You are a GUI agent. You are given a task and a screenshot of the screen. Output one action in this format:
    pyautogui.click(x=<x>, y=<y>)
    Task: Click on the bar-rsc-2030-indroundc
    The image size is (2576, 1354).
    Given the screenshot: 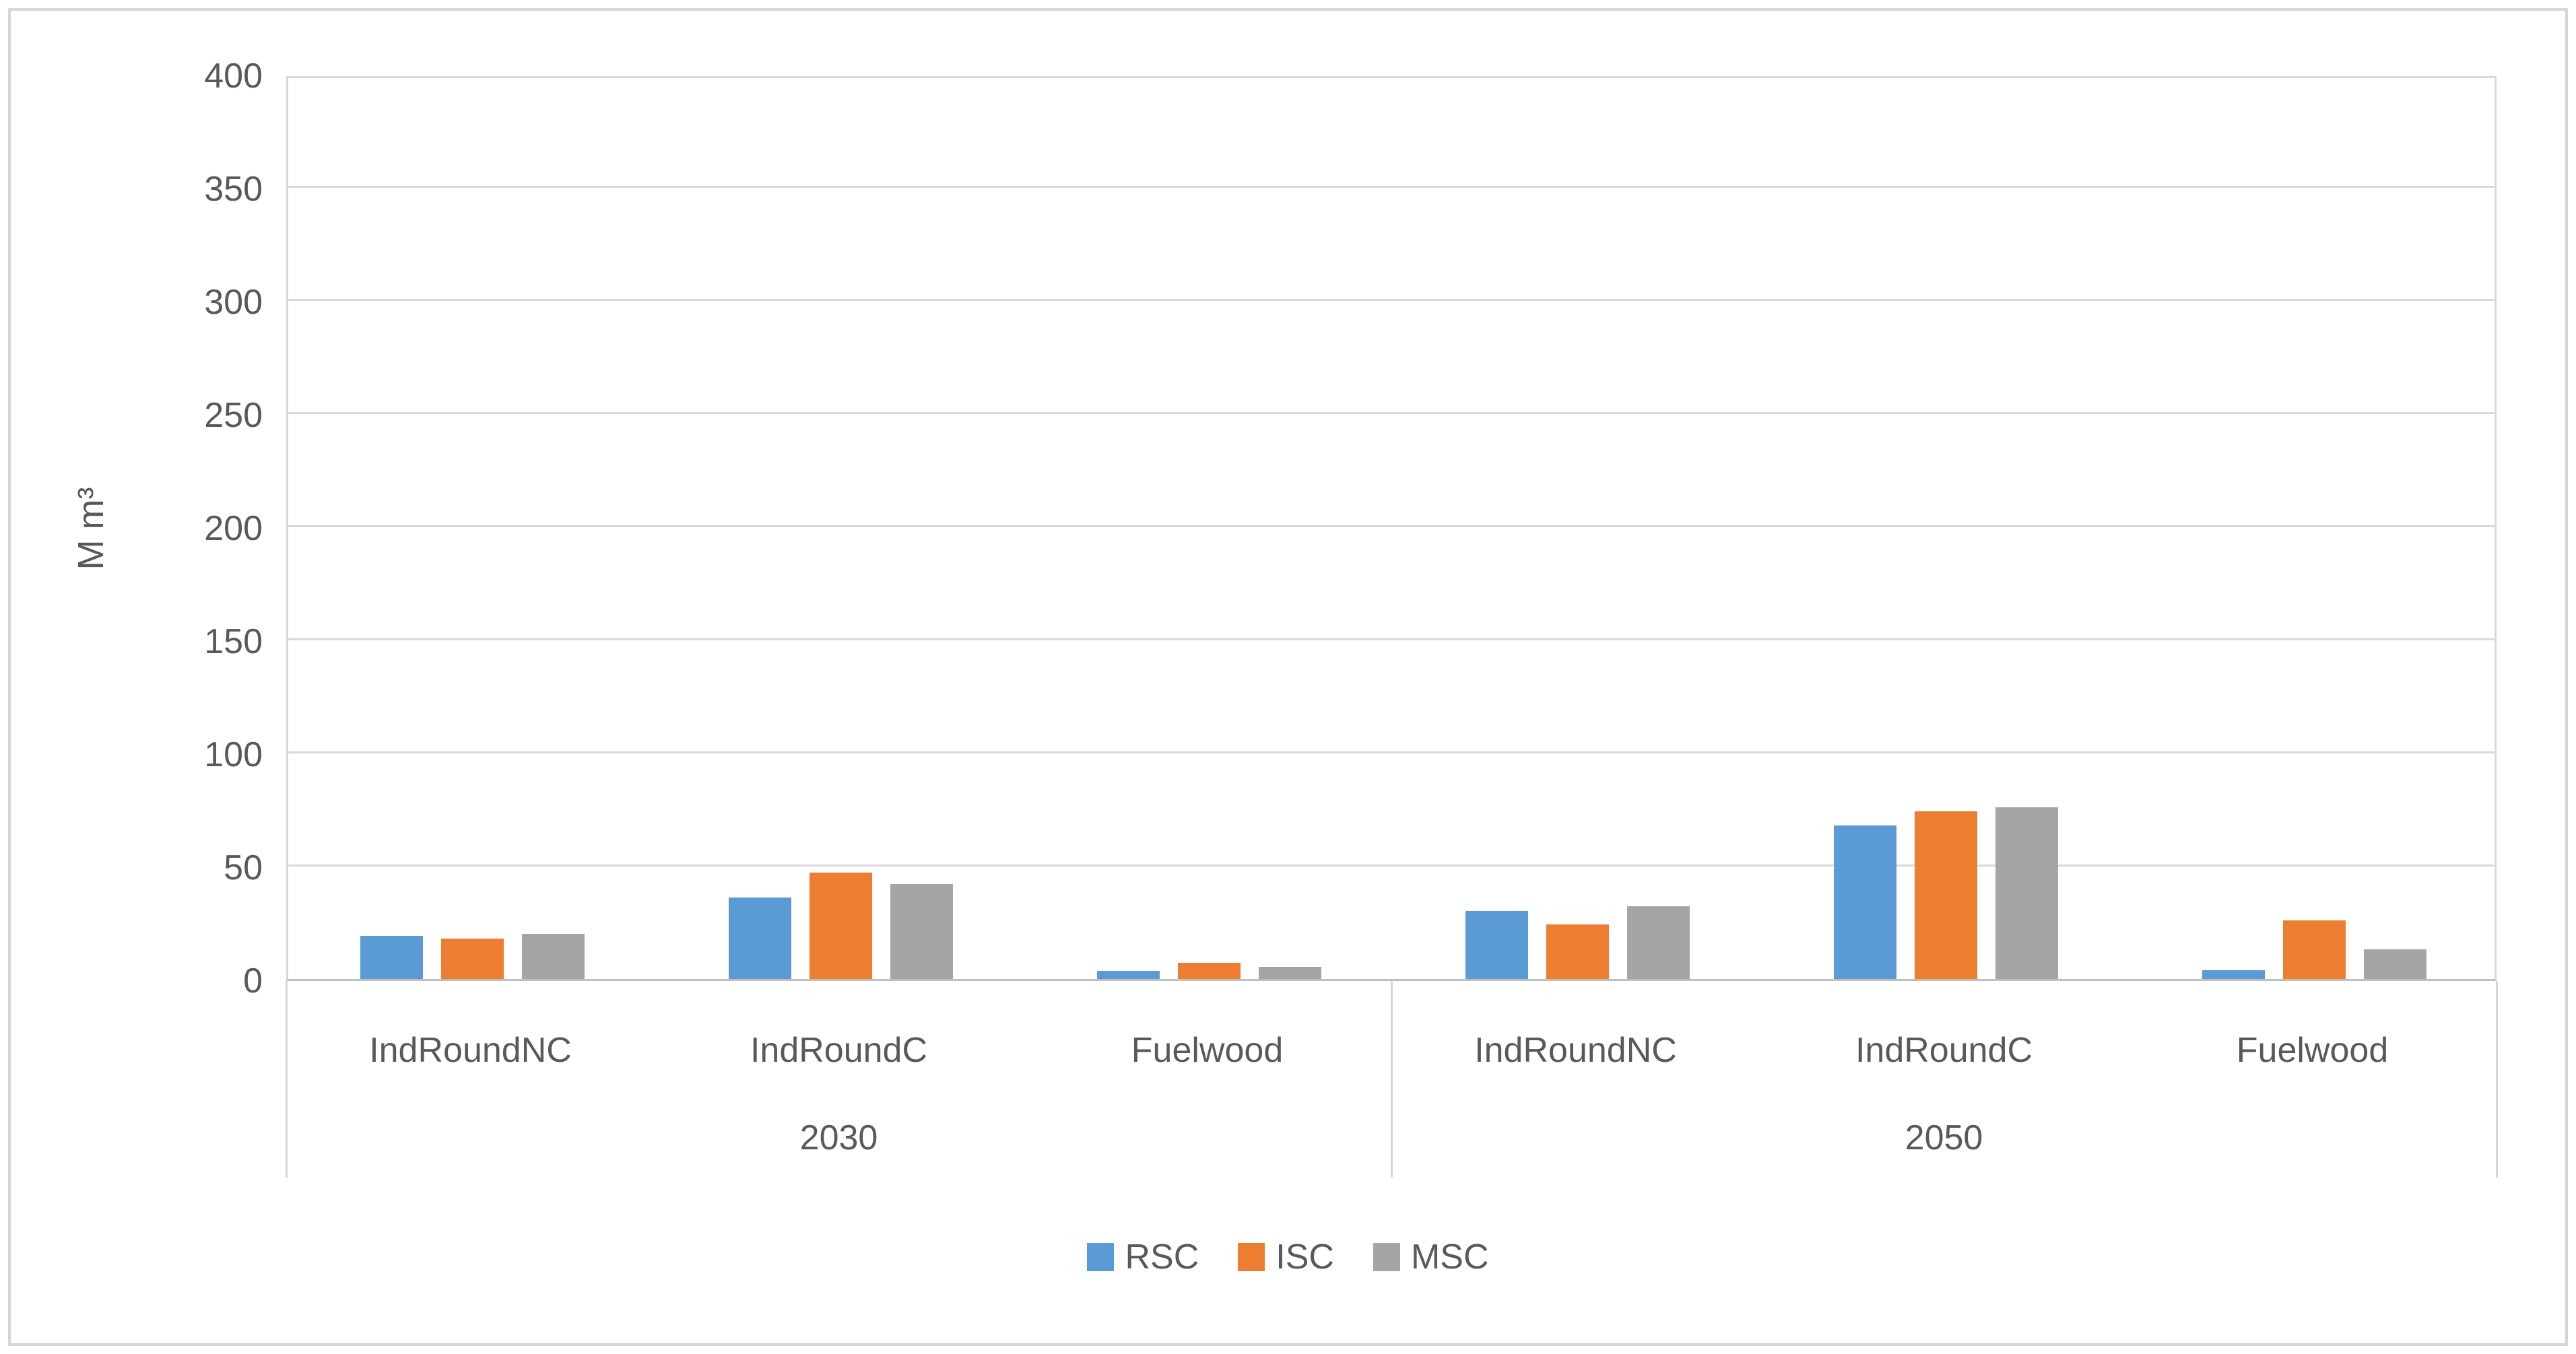 What is the action you would take?
    pyautogui.click(x=760, y=938)
    